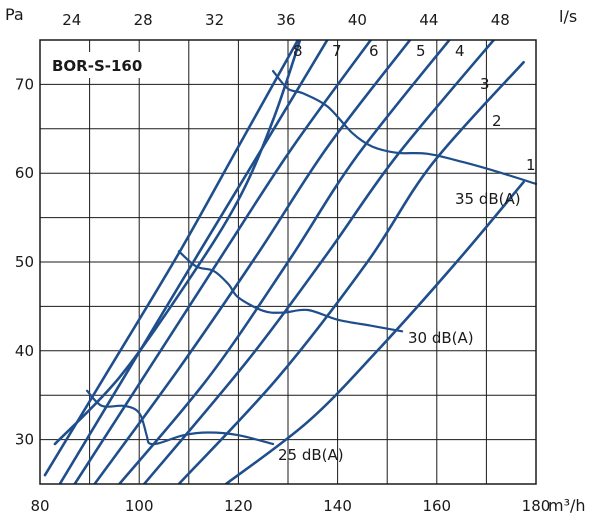  Describe the element at coordinates (488, 199) in the screenshot. I see `db-annotation: 35 dB(A)` at that location.